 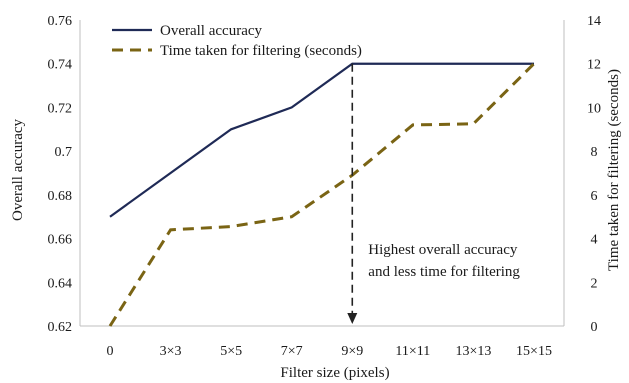 What do you see at coordinates (60, 283) in the screenshot?
I see `left-y-tick-label: 0.64` at bounding box center [60, 283].